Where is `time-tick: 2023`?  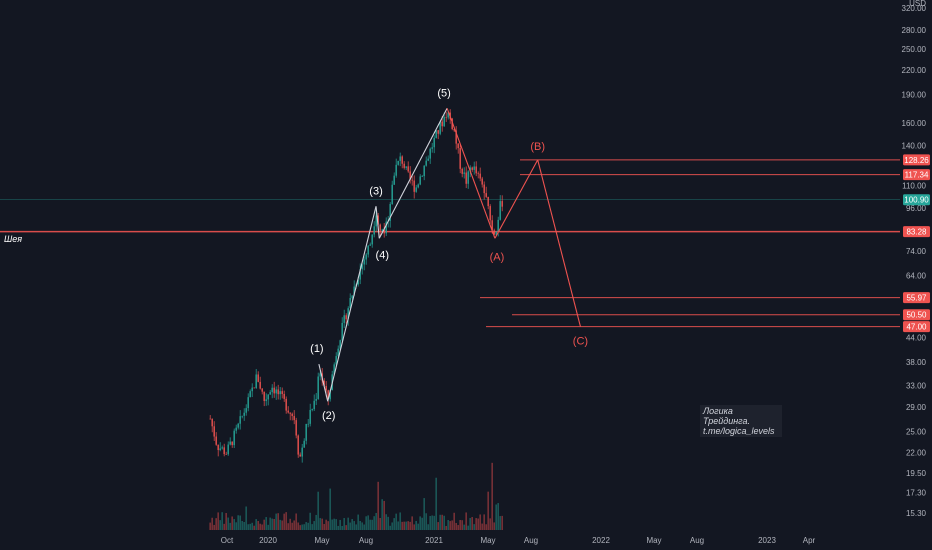 time-tick: 2023 is located at coordinates (767, 540).